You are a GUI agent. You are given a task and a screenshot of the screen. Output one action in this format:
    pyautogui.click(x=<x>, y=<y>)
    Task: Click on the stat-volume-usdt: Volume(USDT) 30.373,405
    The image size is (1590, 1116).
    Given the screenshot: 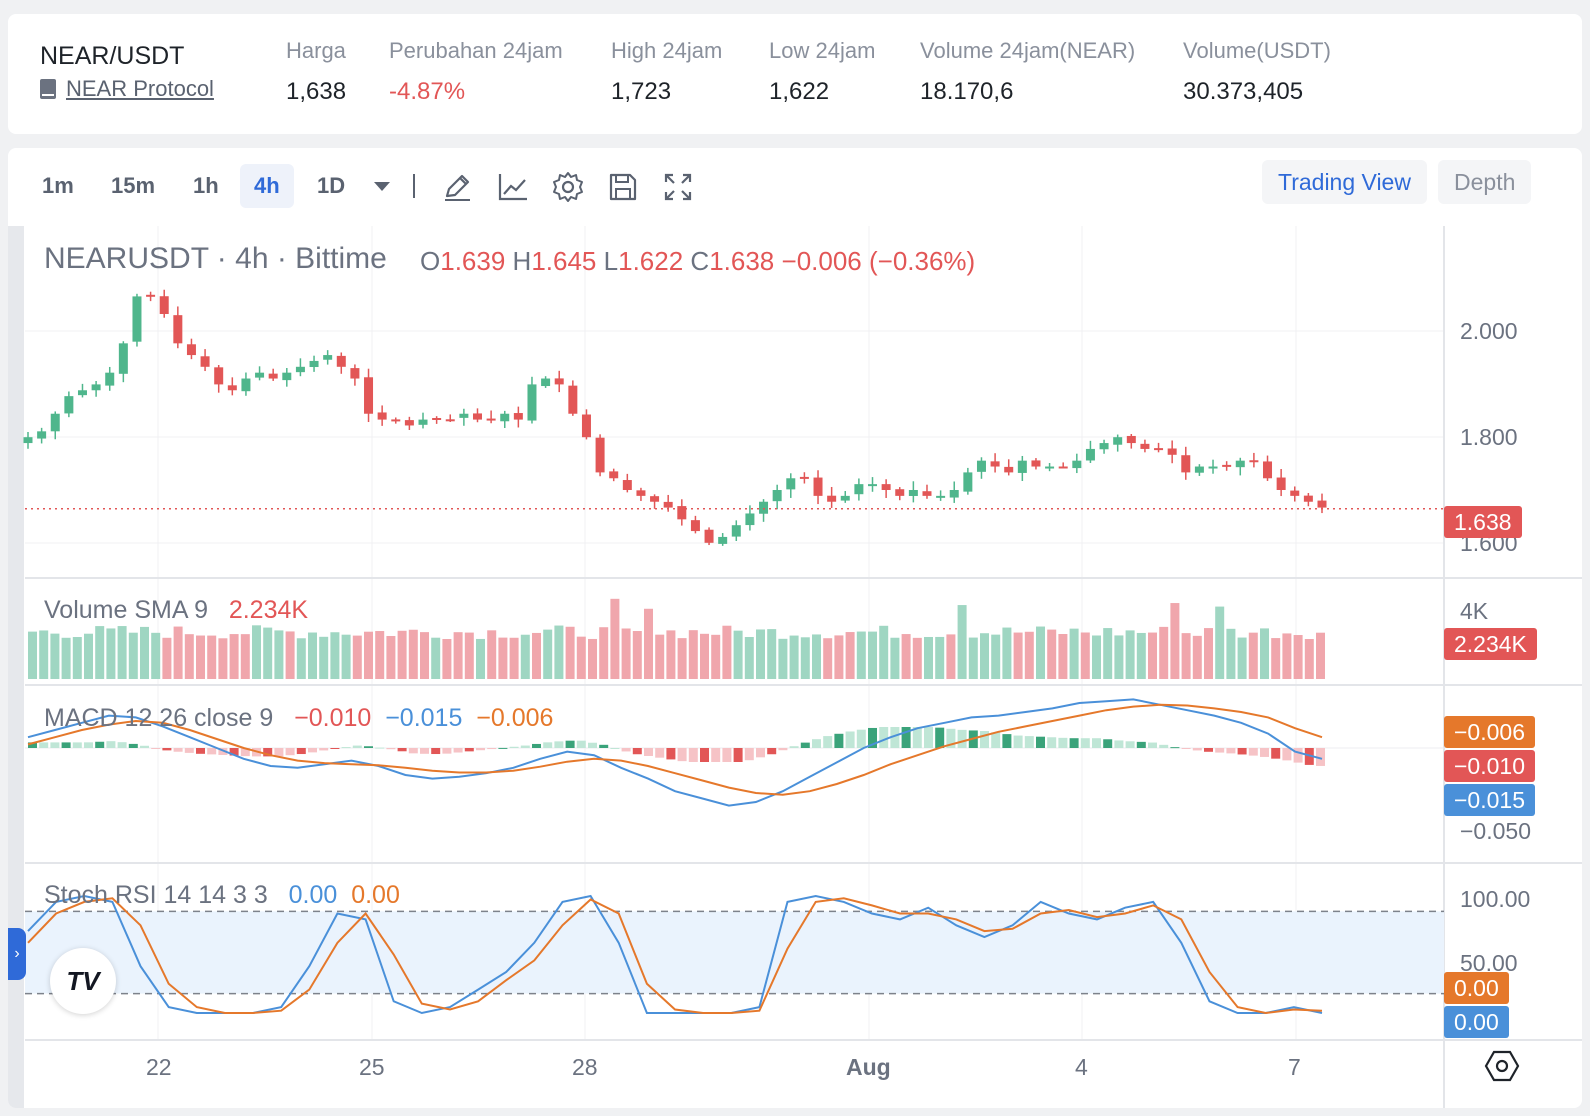 What is the action you would take?
    pyautogui.click(x=1257, y=72)
    